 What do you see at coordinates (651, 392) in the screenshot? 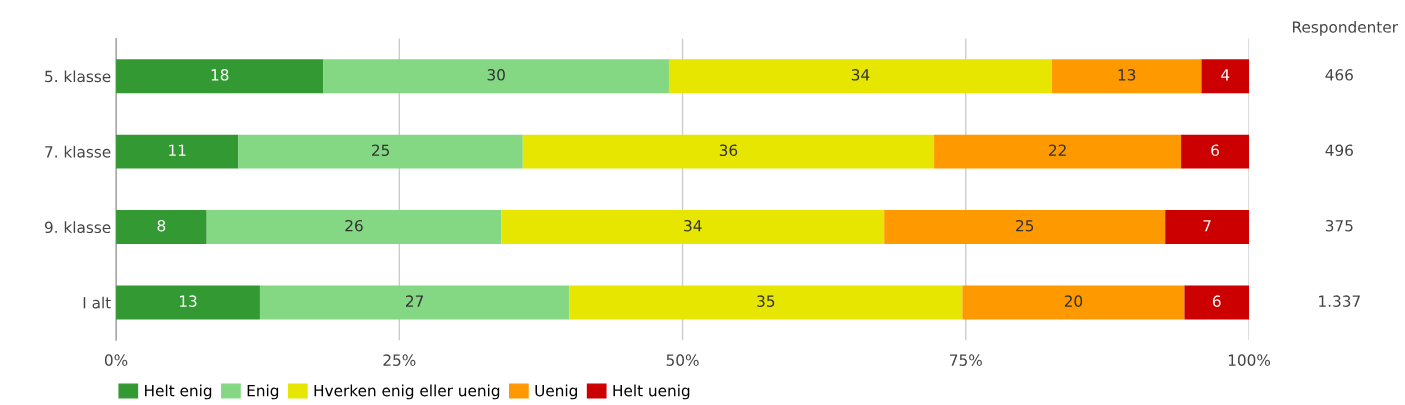
I see `legend-label: Helt uenig` at bounding box center [651, 392].